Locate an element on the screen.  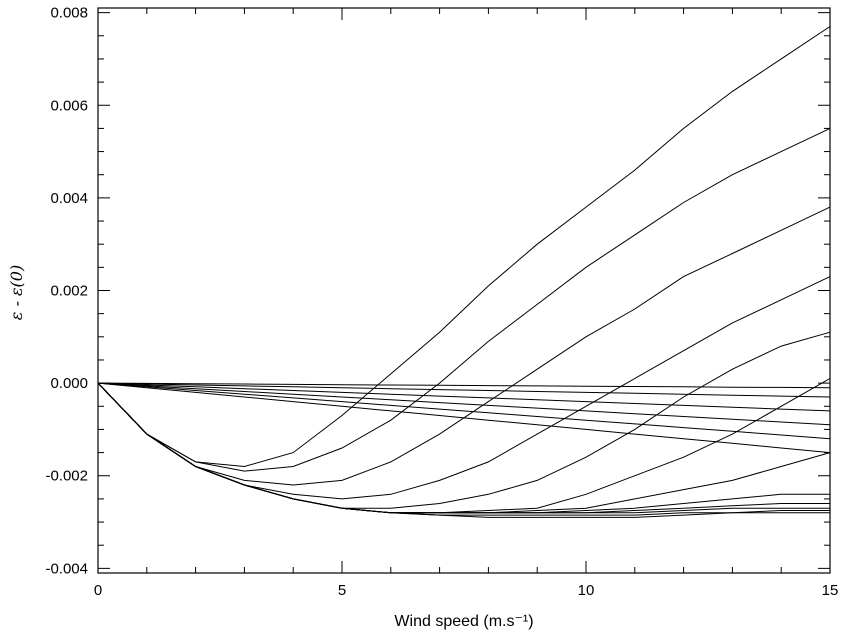
y-axis-title: ε - ε(0) is located at coordinates (16, 292).